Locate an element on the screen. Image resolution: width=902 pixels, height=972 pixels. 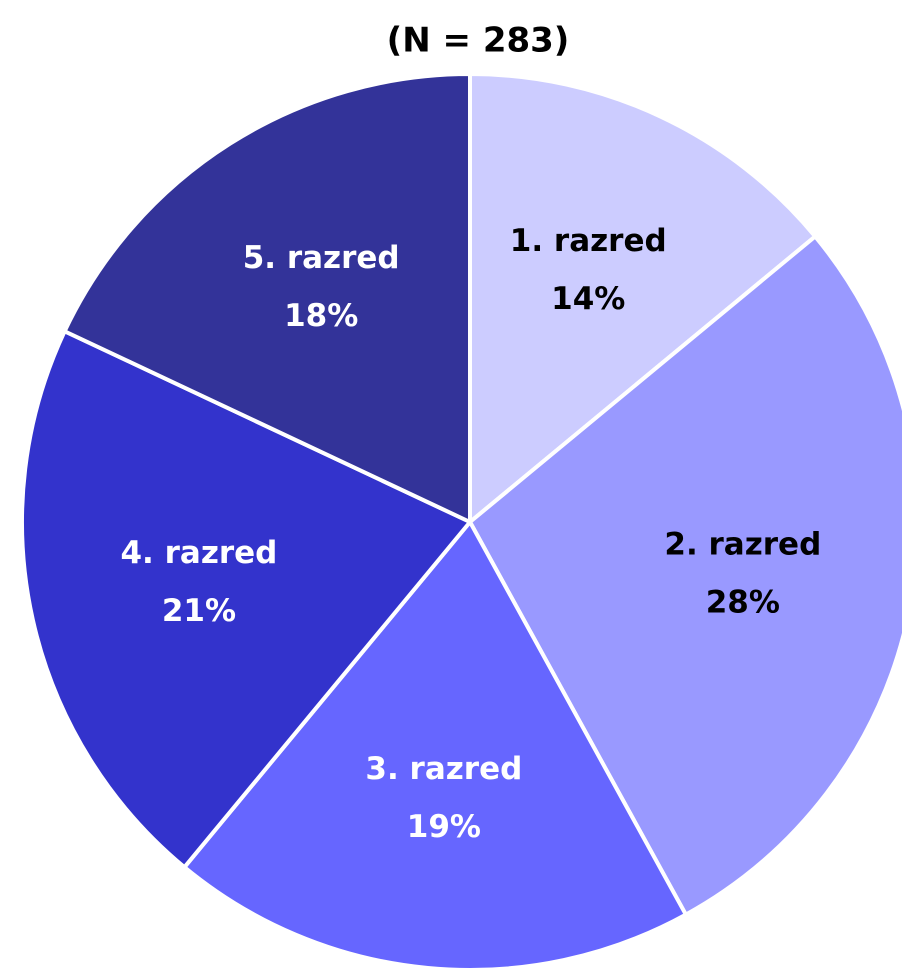
slice-value-label: 21% is located at coordinates (199, 611).